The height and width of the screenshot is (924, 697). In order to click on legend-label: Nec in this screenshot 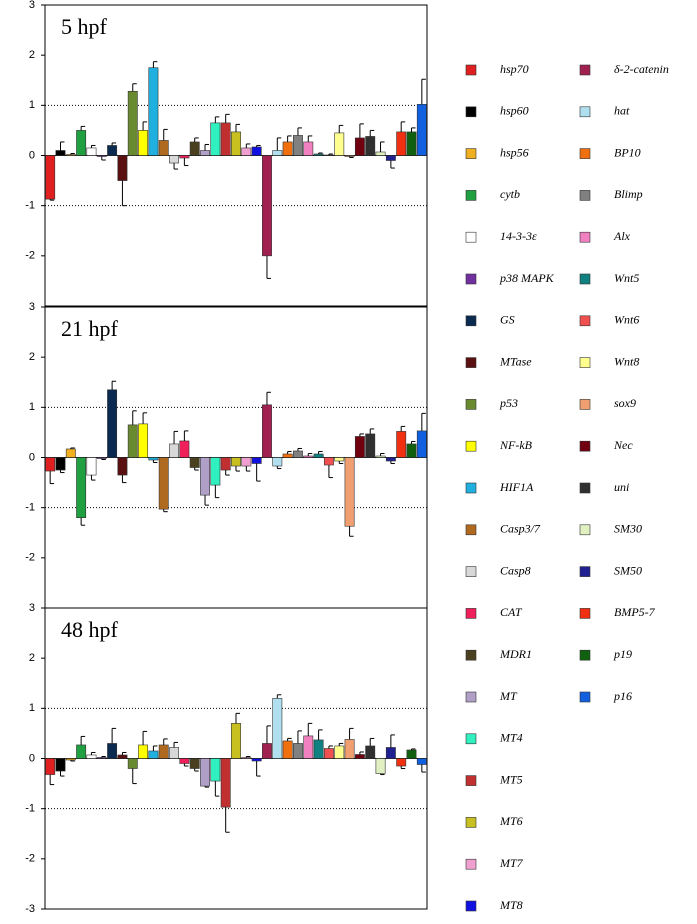, I will do `click(623, 445)`.